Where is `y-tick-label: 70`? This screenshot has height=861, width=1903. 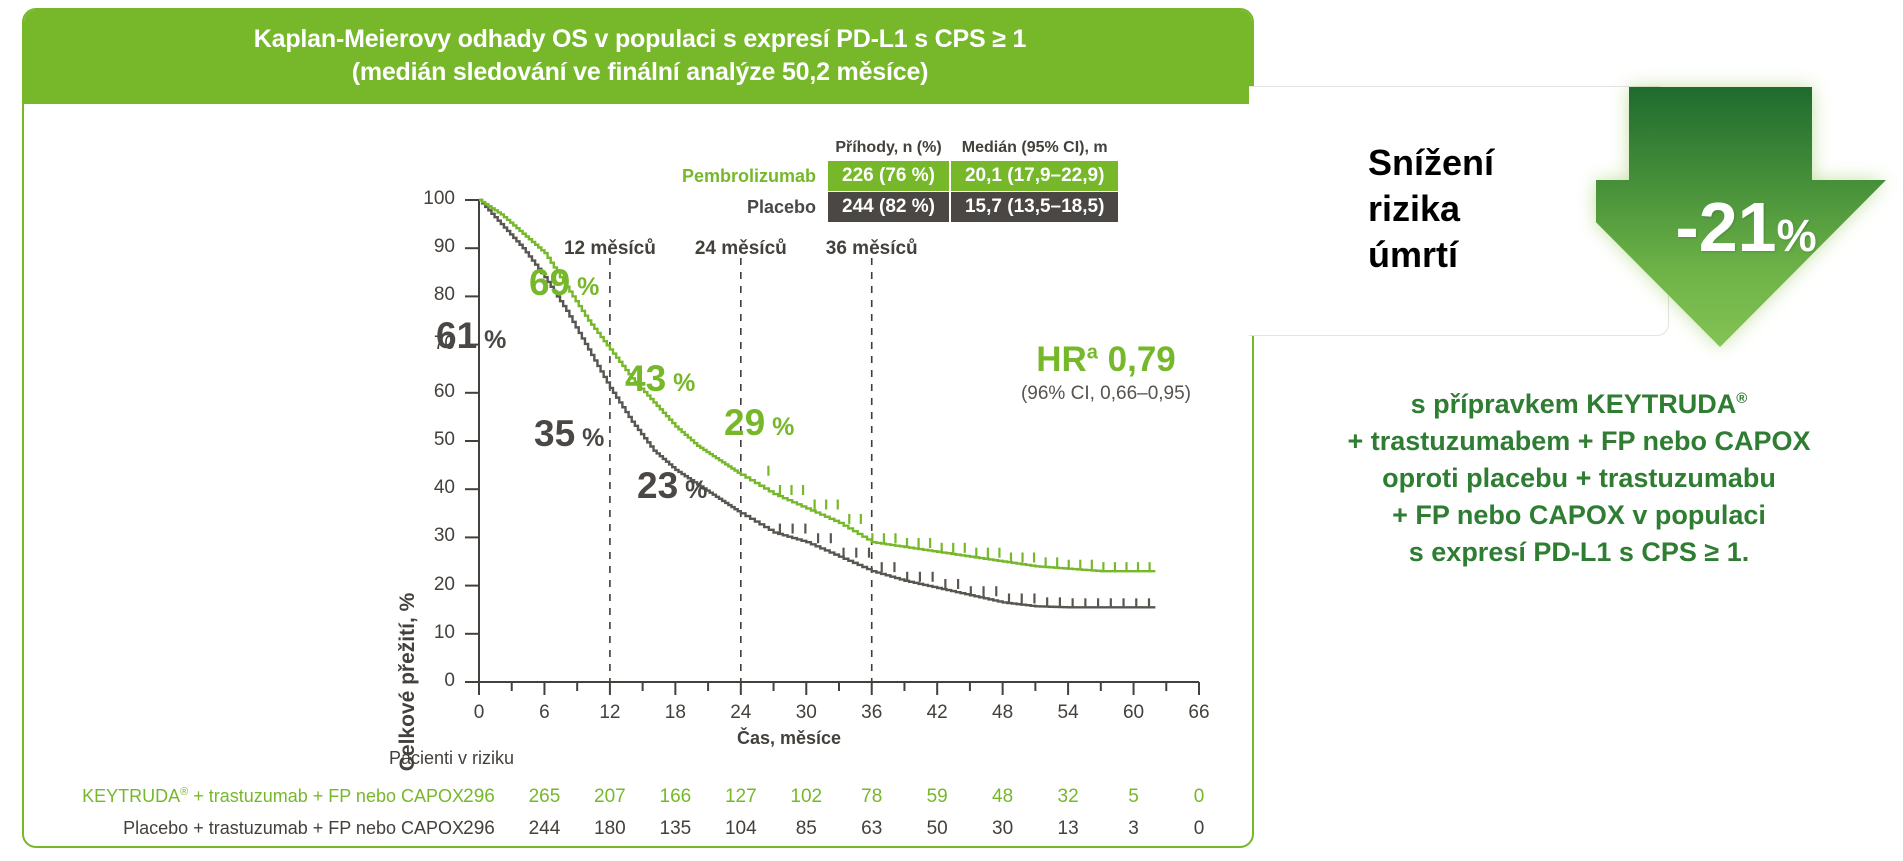
y-tick-label: 70 is located at coordinates (444, 343).